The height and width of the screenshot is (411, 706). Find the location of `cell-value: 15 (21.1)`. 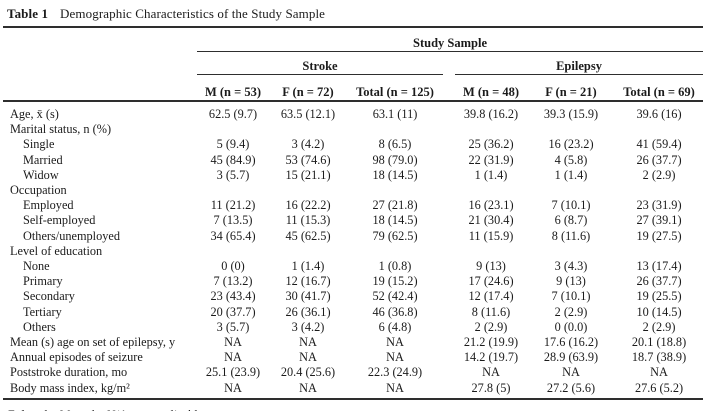

cell-value: 15 (21.1) is located at coordinates (308, 174).